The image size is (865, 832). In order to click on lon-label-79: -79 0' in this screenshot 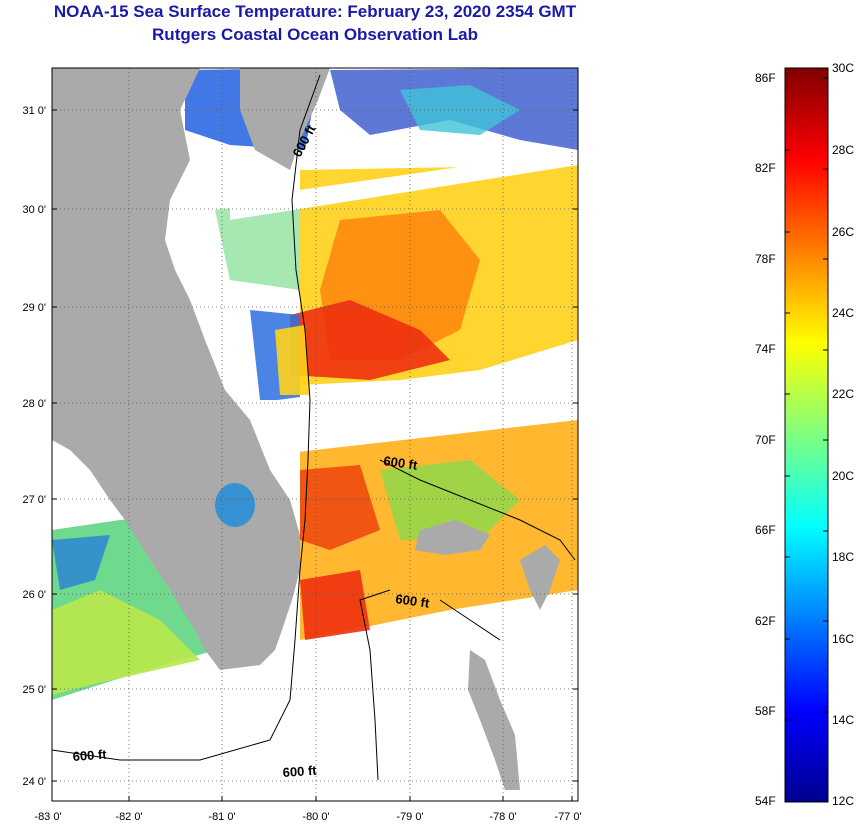, I will do `click(409, 817)`.